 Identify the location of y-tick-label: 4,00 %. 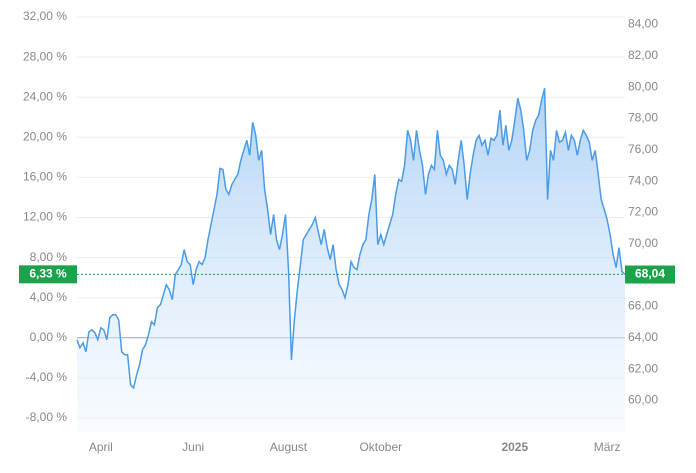
(49, 297).